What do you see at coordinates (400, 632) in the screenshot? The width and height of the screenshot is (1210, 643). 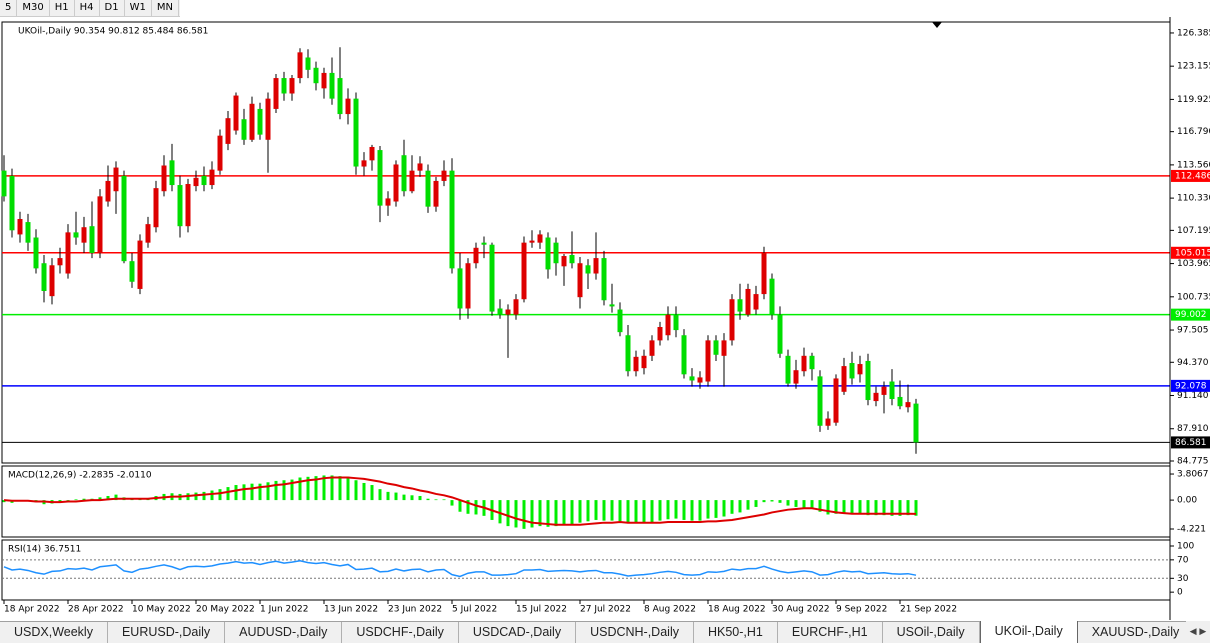 I see `chart-tab: USDCHF-,Daily` at bounding box center [400, 632].